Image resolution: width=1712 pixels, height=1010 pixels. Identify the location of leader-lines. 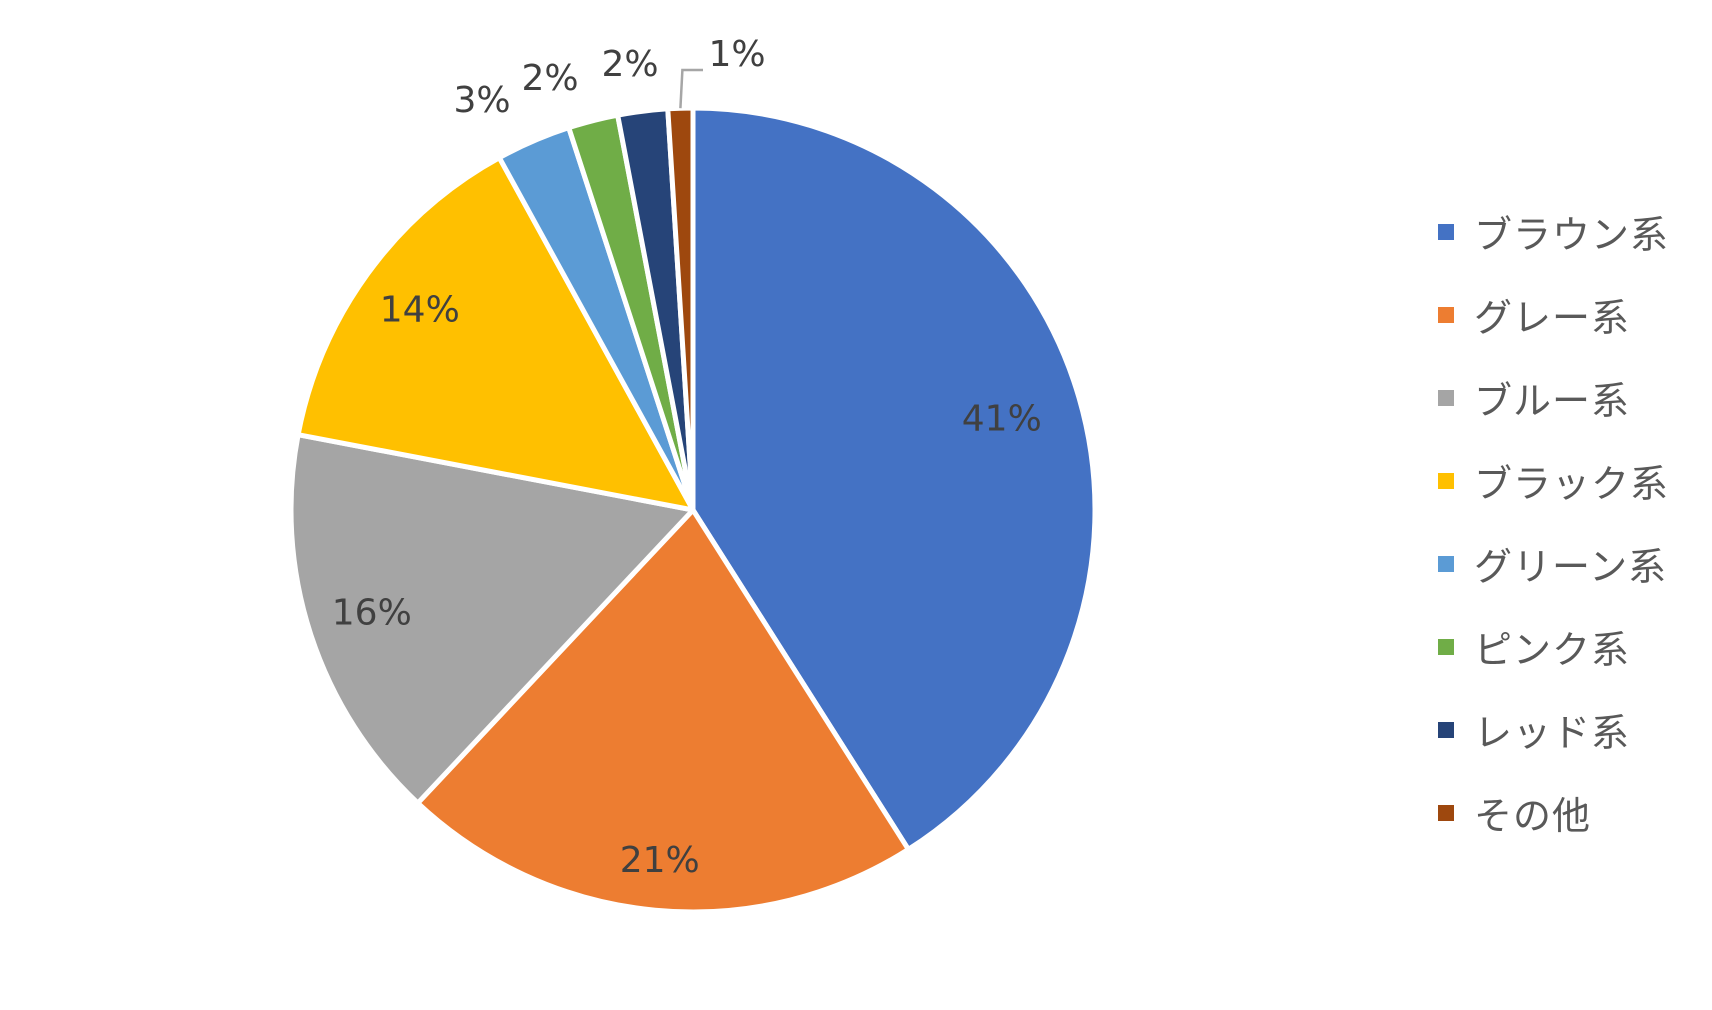
(691, 88).